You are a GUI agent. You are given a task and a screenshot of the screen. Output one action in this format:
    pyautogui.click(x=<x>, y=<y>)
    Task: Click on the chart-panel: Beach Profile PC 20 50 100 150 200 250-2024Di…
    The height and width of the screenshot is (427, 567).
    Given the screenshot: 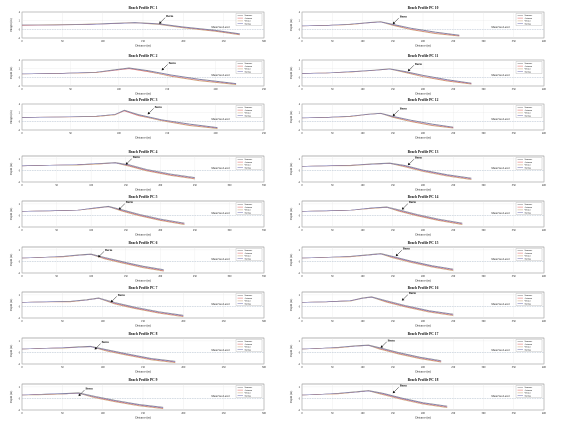 What is the action you would take?
    pyautogui.click(x=138, y=75)
    